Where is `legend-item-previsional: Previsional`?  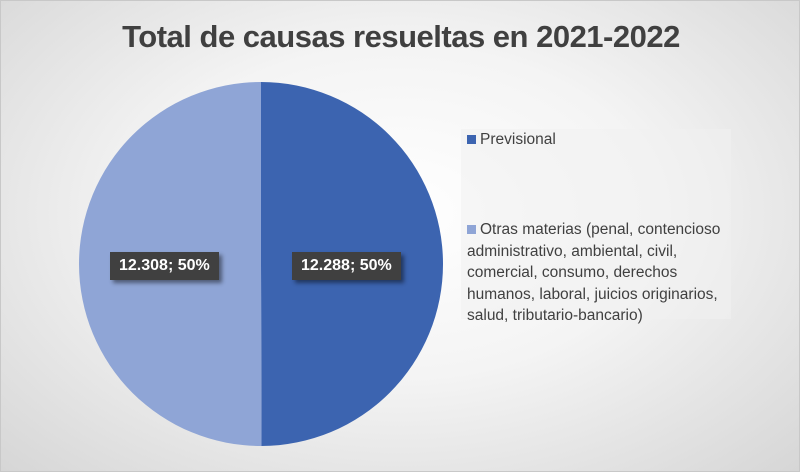
legend-item-previsional: Previsional is located at coordinates (599, 140).